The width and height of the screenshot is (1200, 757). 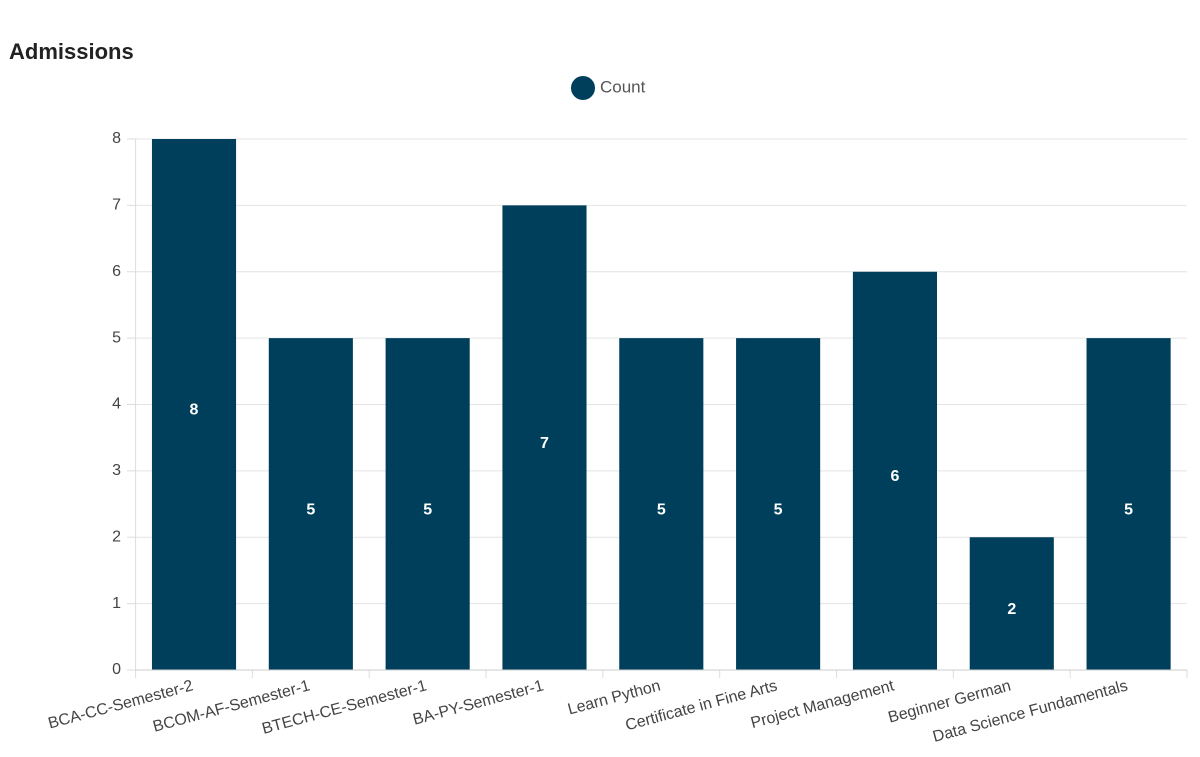 What do you see at coordinates (544, 443) in the screenshot?
I see `data-label: 7` at bounding box center [544, 443].